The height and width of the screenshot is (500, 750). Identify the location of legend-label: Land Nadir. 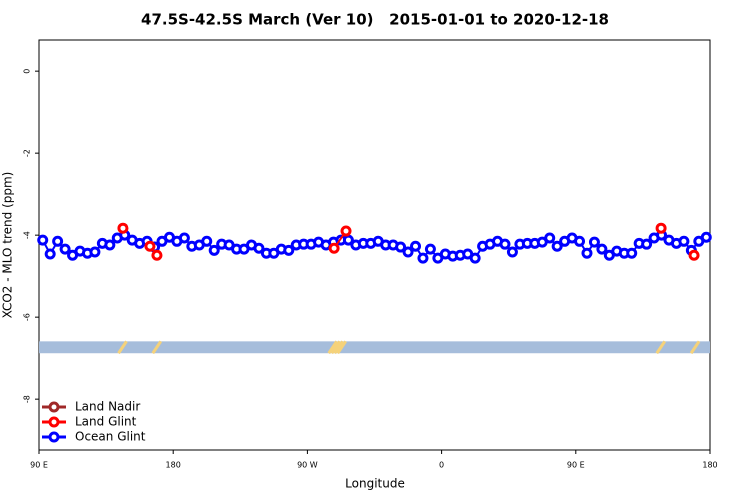
(107, 407).